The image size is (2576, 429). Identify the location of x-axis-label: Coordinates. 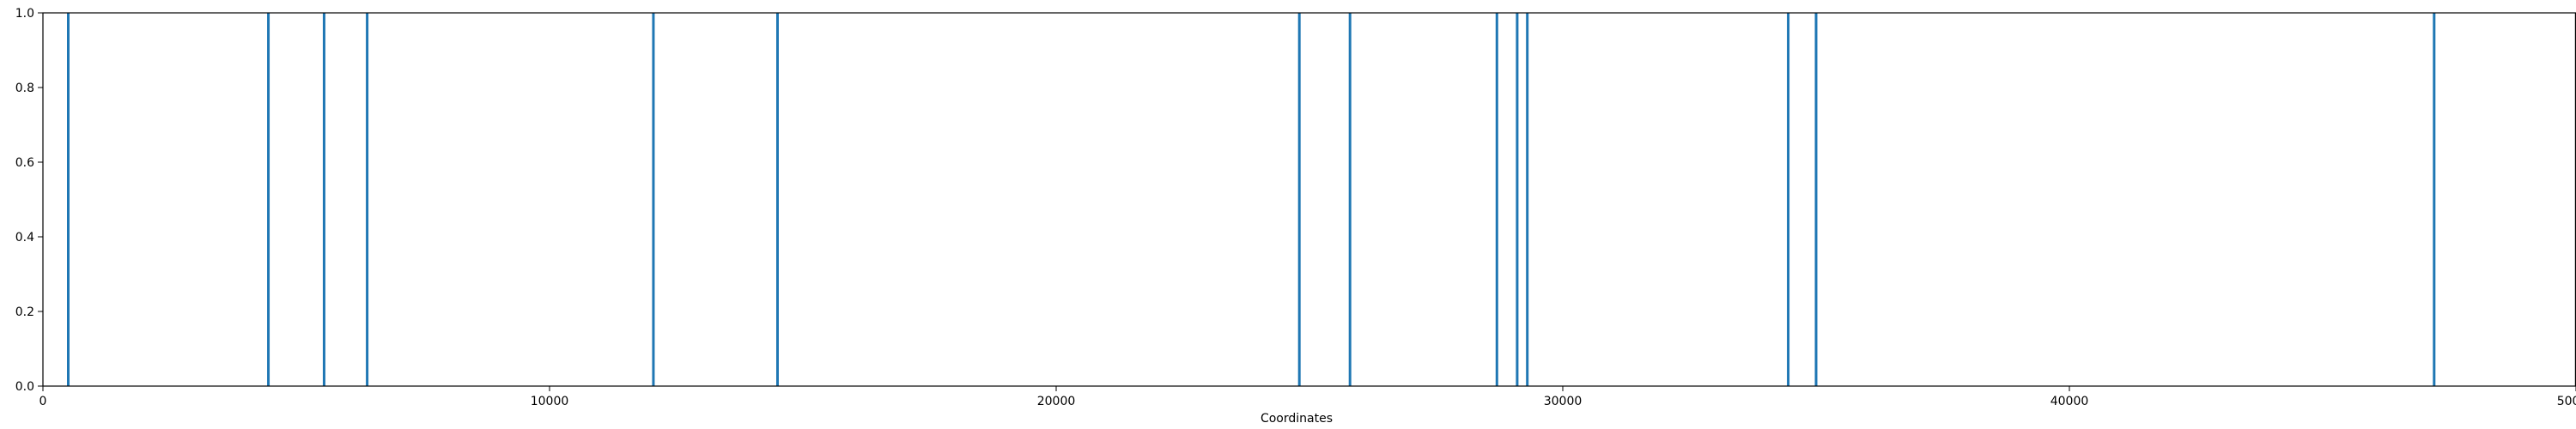
(1297, 419).